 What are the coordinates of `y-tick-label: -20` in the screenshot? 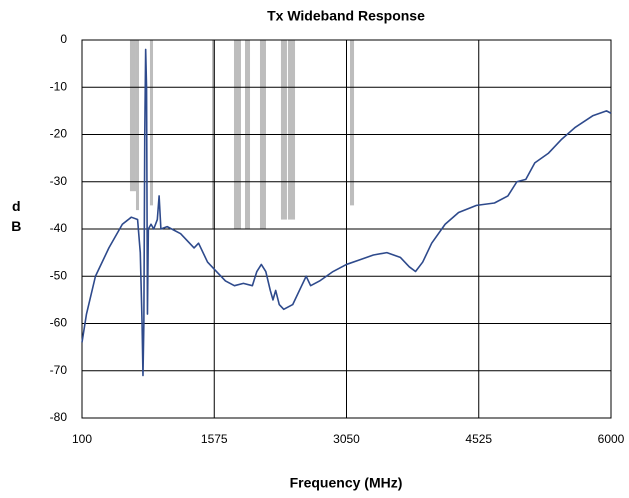 It's located at (59, 134).